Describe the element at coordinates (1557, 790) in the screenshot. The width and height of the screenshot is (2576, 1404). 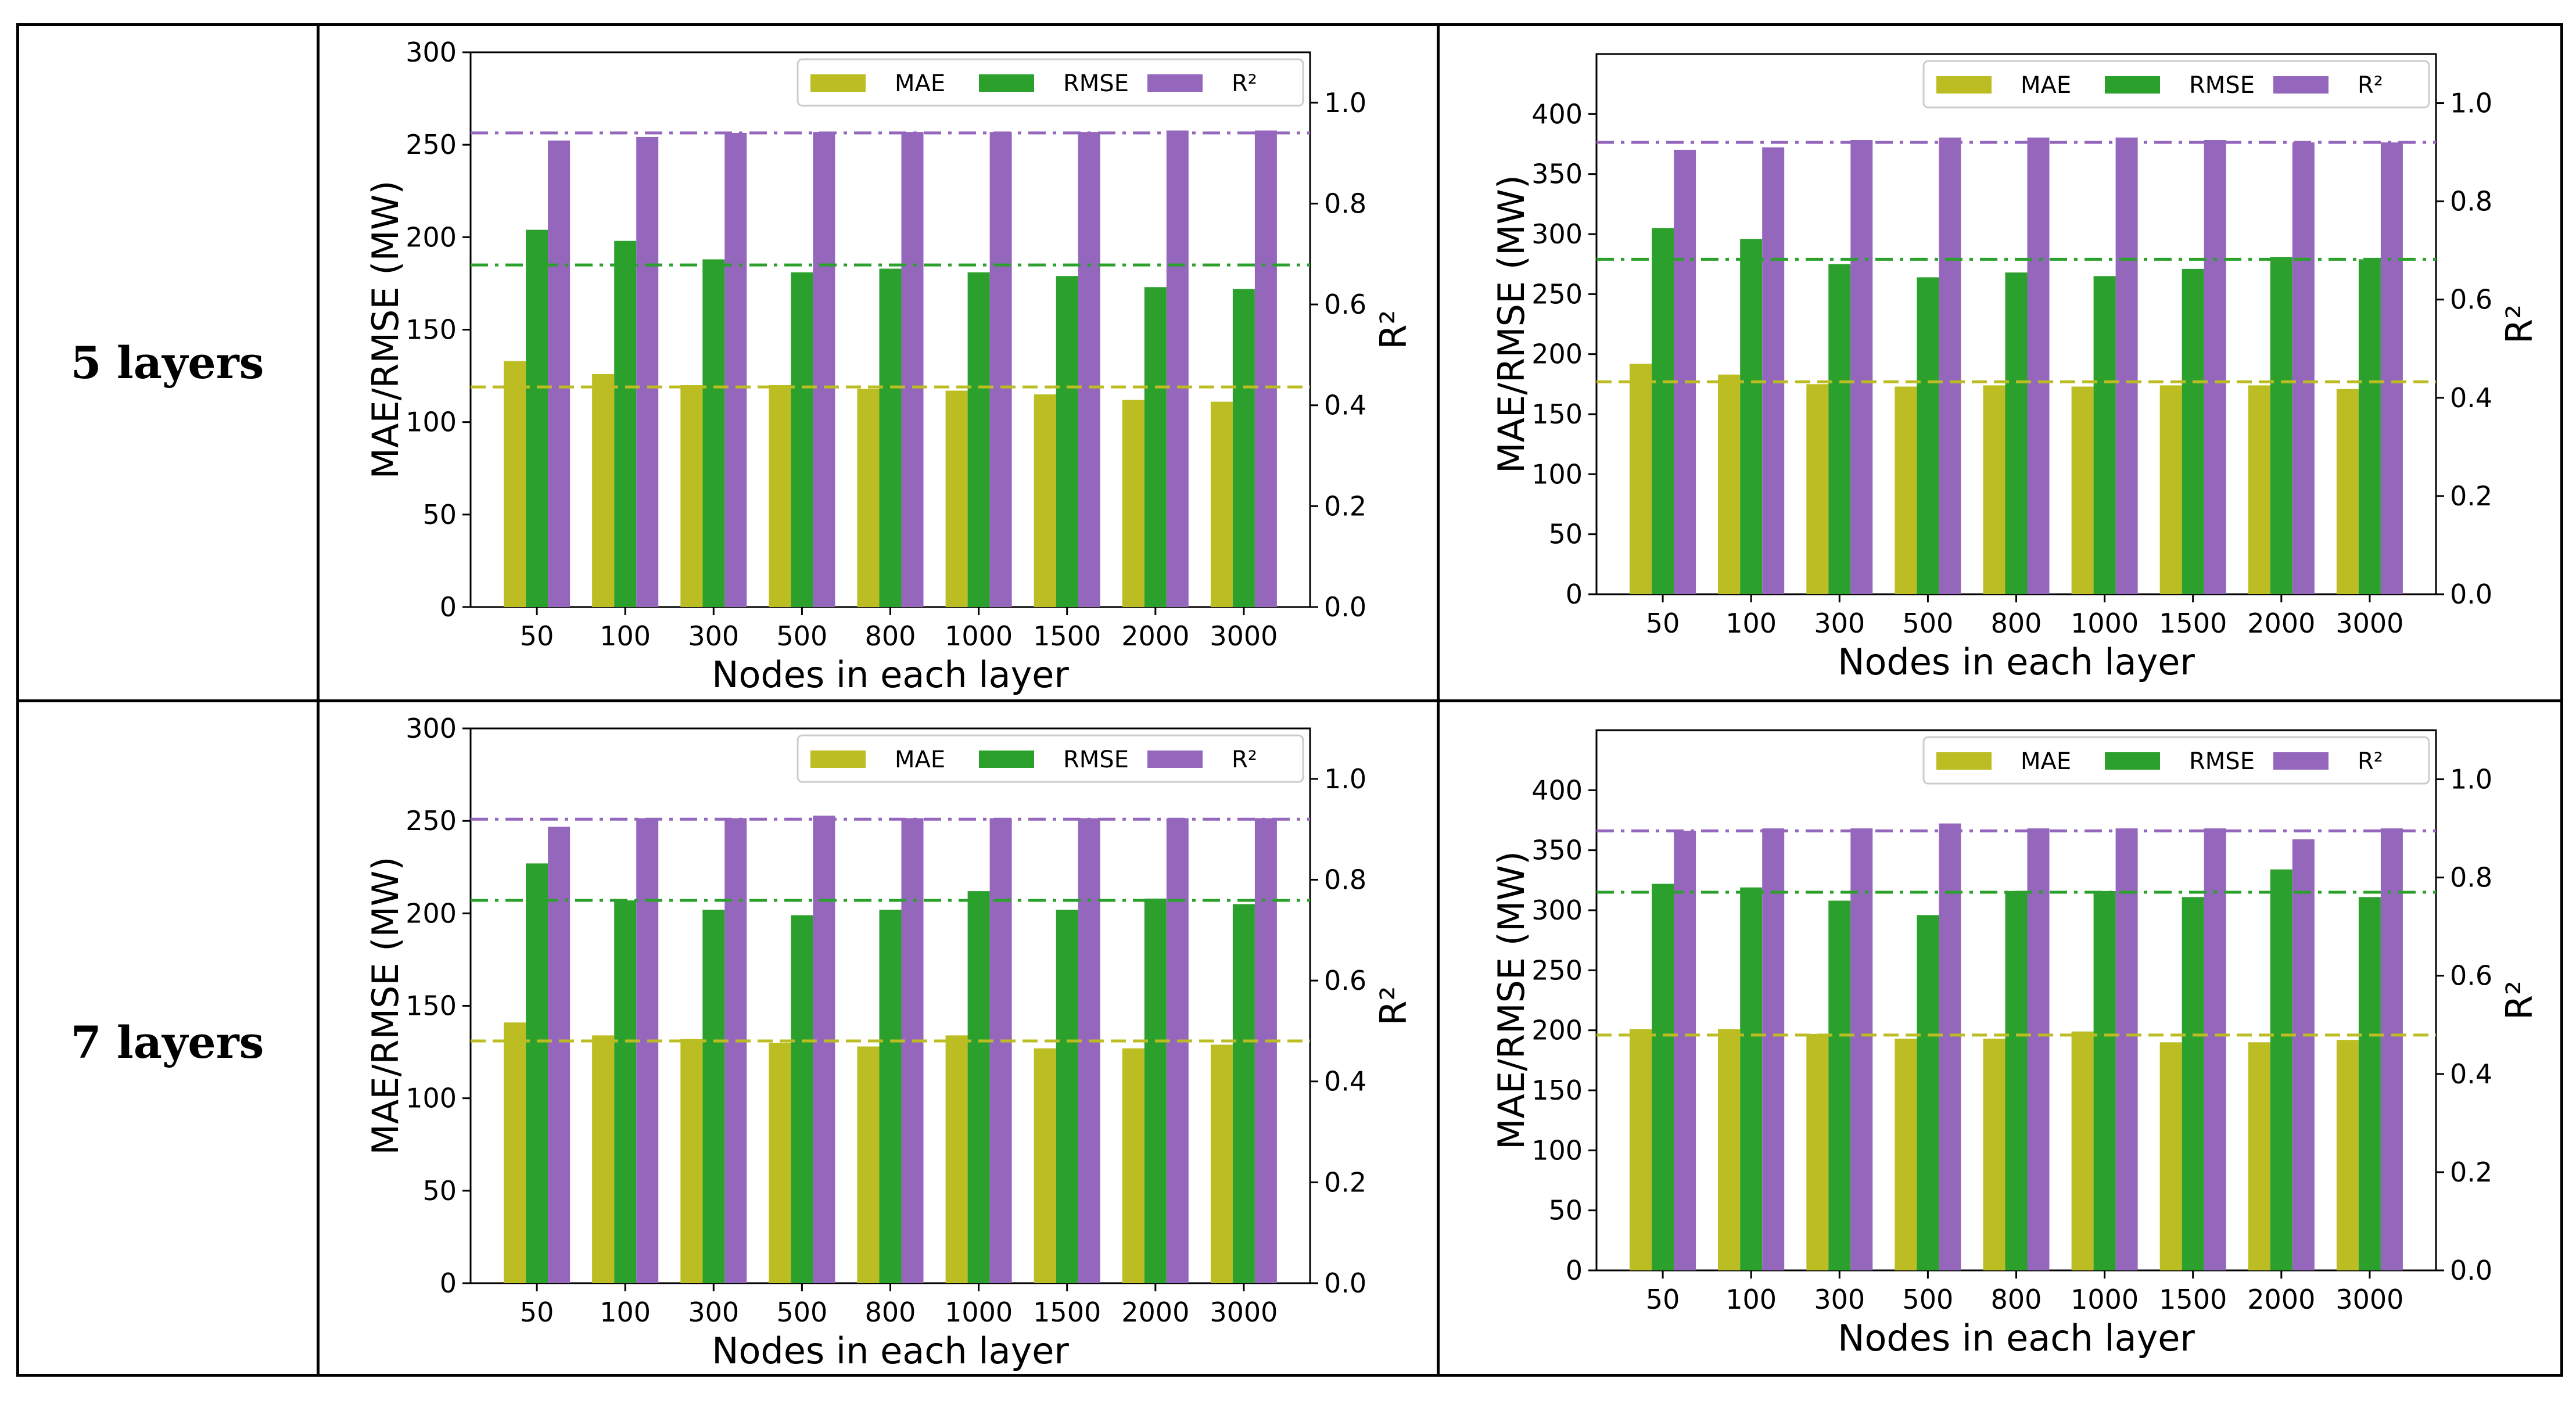
I see `chart3-ytick-label-400: 400` at that location.